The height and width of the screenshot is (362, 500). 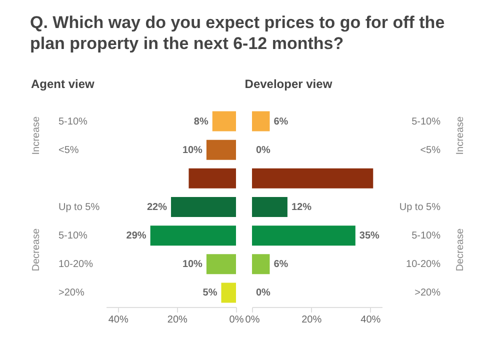 I want to click on data-label: 12%, so click(x=301, y=207).